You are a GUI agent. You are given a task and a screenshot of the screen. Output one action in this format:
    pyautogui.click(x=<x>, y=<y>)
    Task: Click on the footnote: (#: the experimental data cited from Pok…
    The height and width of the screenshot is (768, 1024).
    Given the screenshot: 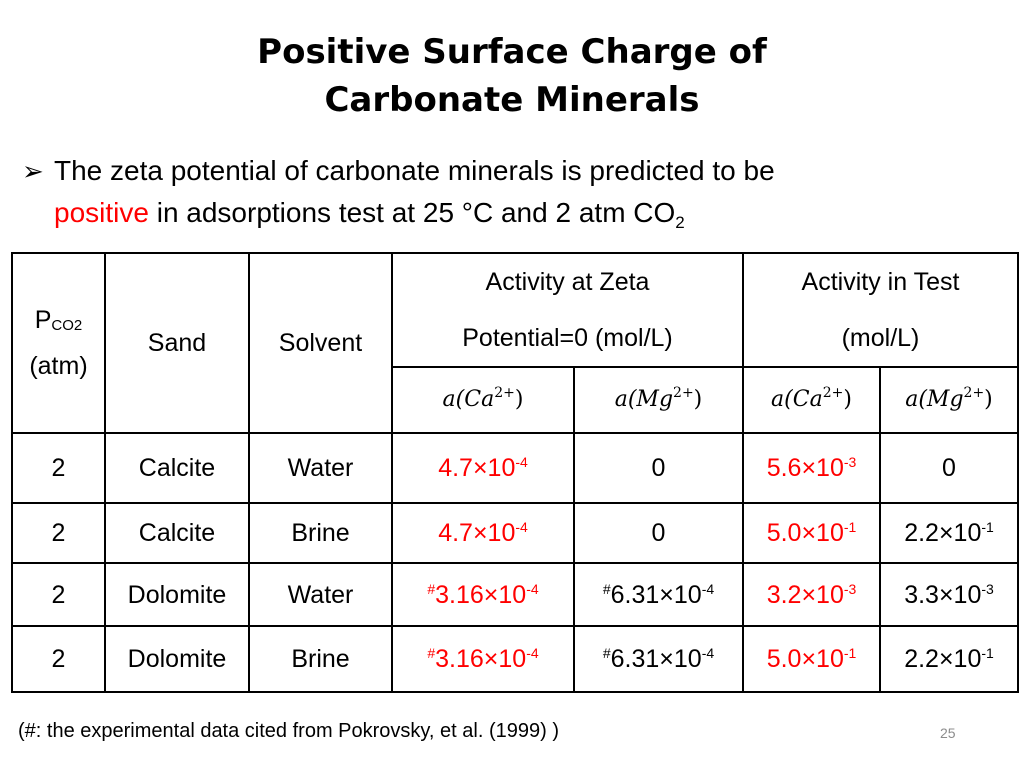 What is the action you would take?
    pyautogui.click(x=288, y=731)
    